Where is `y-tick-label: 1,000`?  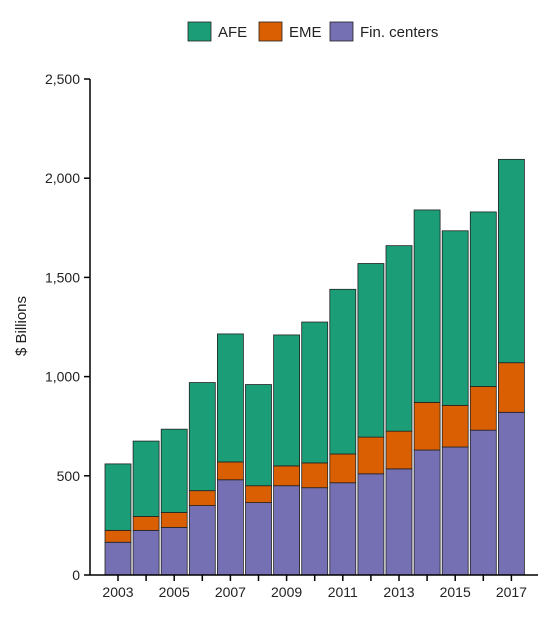 y-tick-label: 1,000 is located at coordinates (62, 377).